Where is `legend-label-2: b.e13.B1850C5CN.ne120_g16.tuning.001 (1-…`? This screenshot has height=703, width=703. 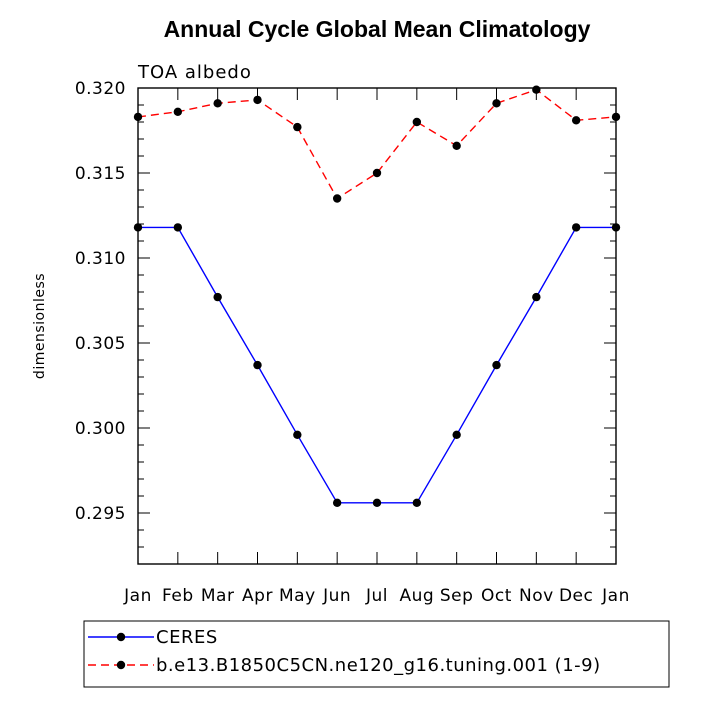
legend-label-2: b.e13.B1850C5CN.ne120_g16.tuning.001 (1-… is located at coordinates (378, 665).